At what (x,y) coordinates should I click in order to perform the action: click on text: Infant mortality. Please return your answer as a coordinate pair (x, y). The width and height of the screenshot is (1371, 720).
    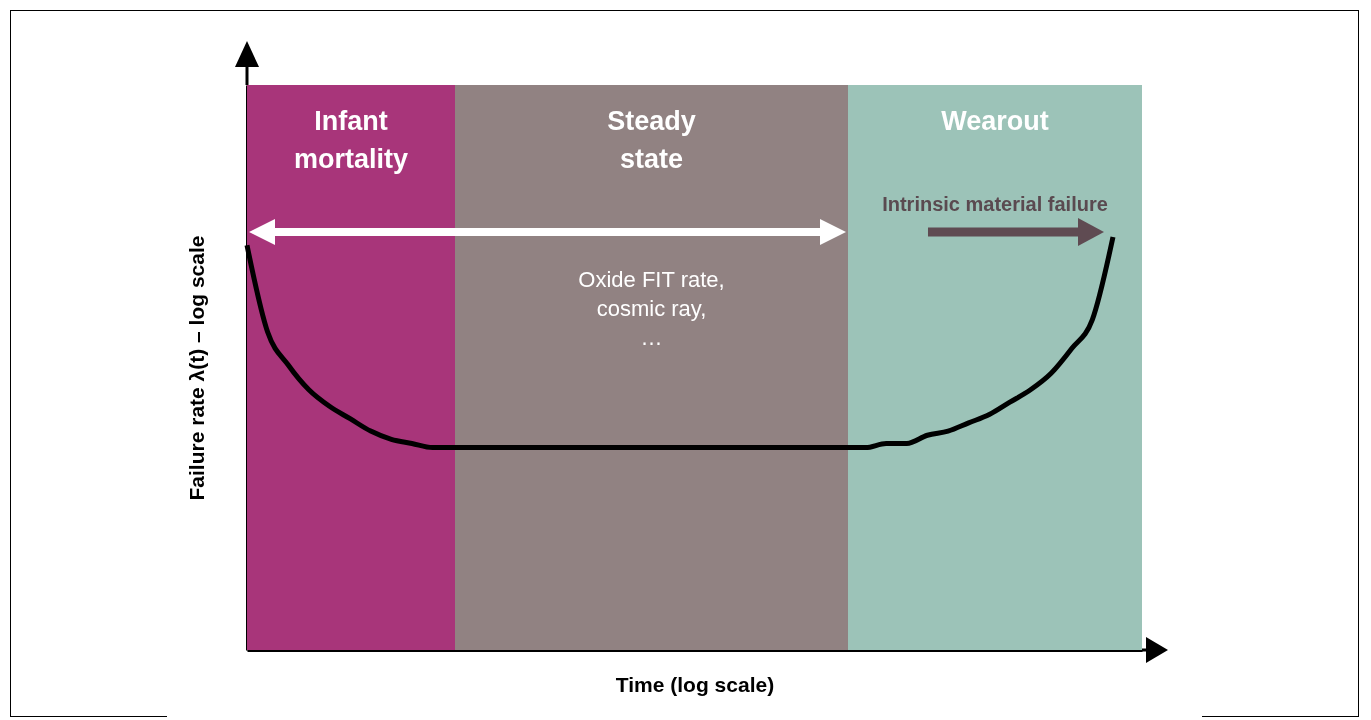
    Looking at the image, I should click on (351, 140).